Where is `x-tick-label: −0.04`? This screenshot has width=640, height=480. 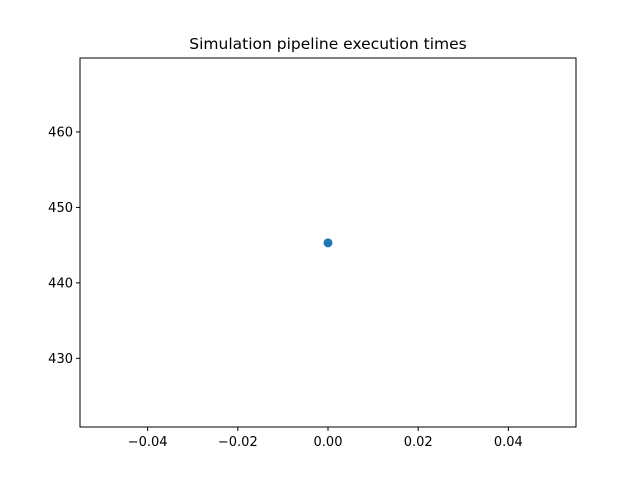 x-tick-label: −0.04 is located at coordinates (148, 442).